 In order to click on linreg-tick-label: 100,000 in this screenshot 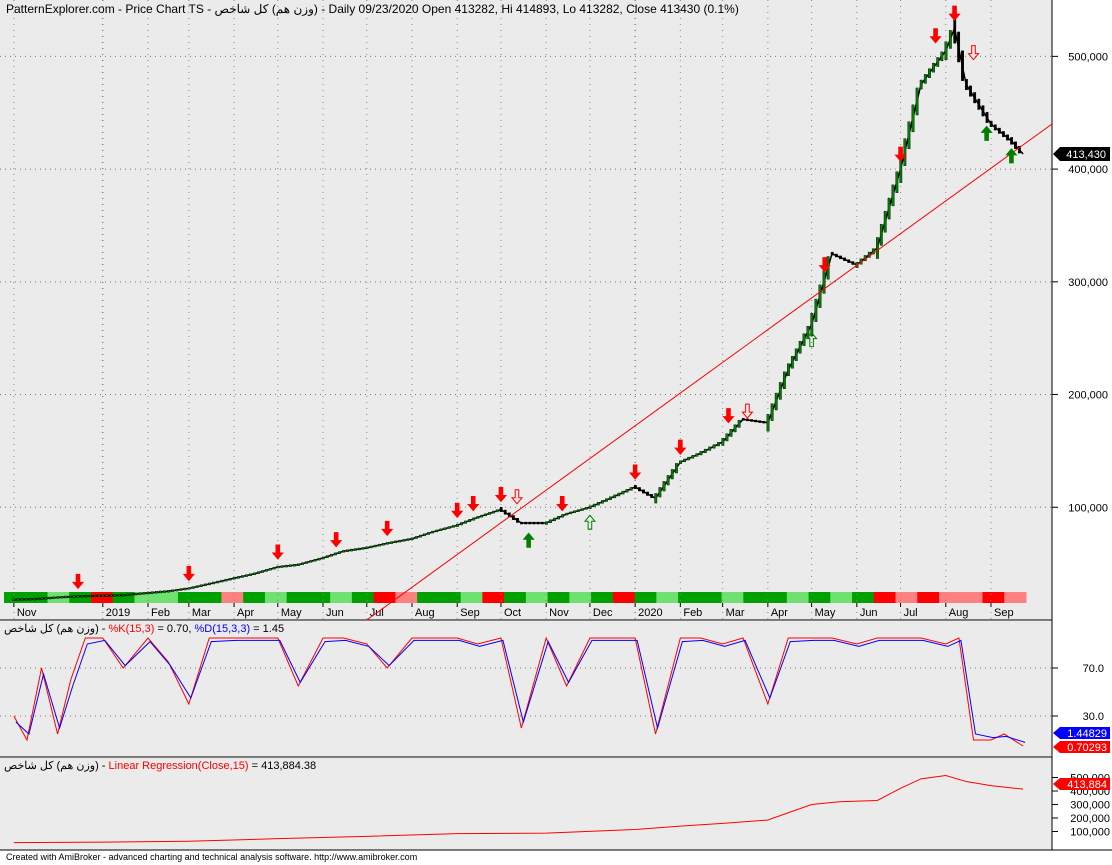, I will do `click(1090, 833)`.